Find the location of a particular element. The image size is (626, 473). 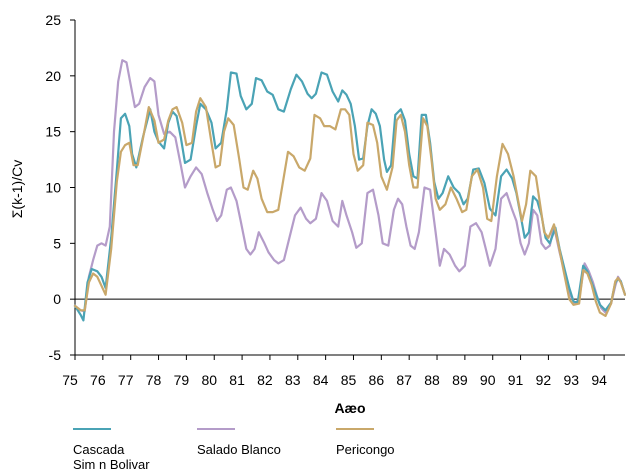

x-tick-label: 91 is located at coordinates (516, 380).